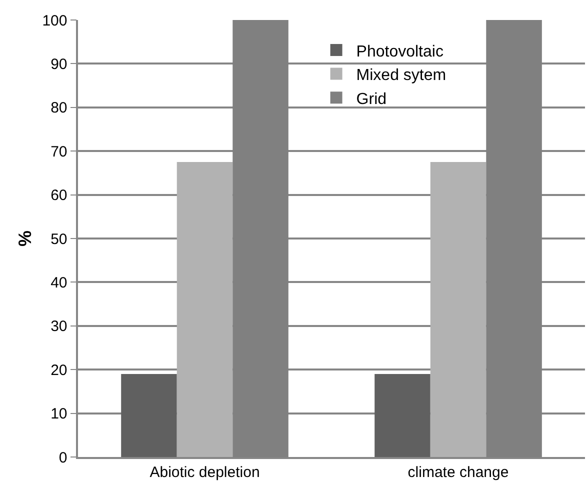 The image size is (587, 497). Describe the element at coordinates (24, 238) in the screenshot. I see `y-axis-title: %` at that location.